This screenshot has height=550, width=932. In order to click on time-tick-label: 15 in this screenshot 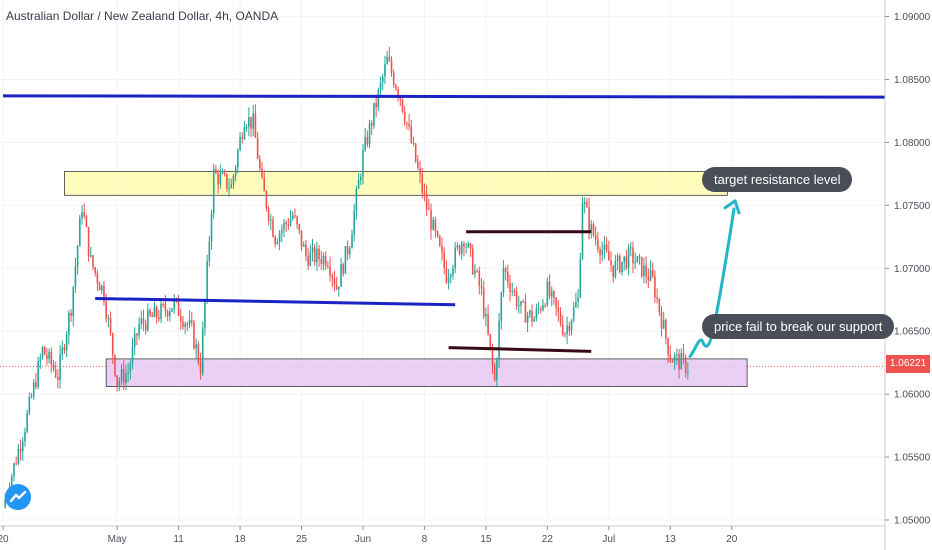, I will do `click(486, 539)`.